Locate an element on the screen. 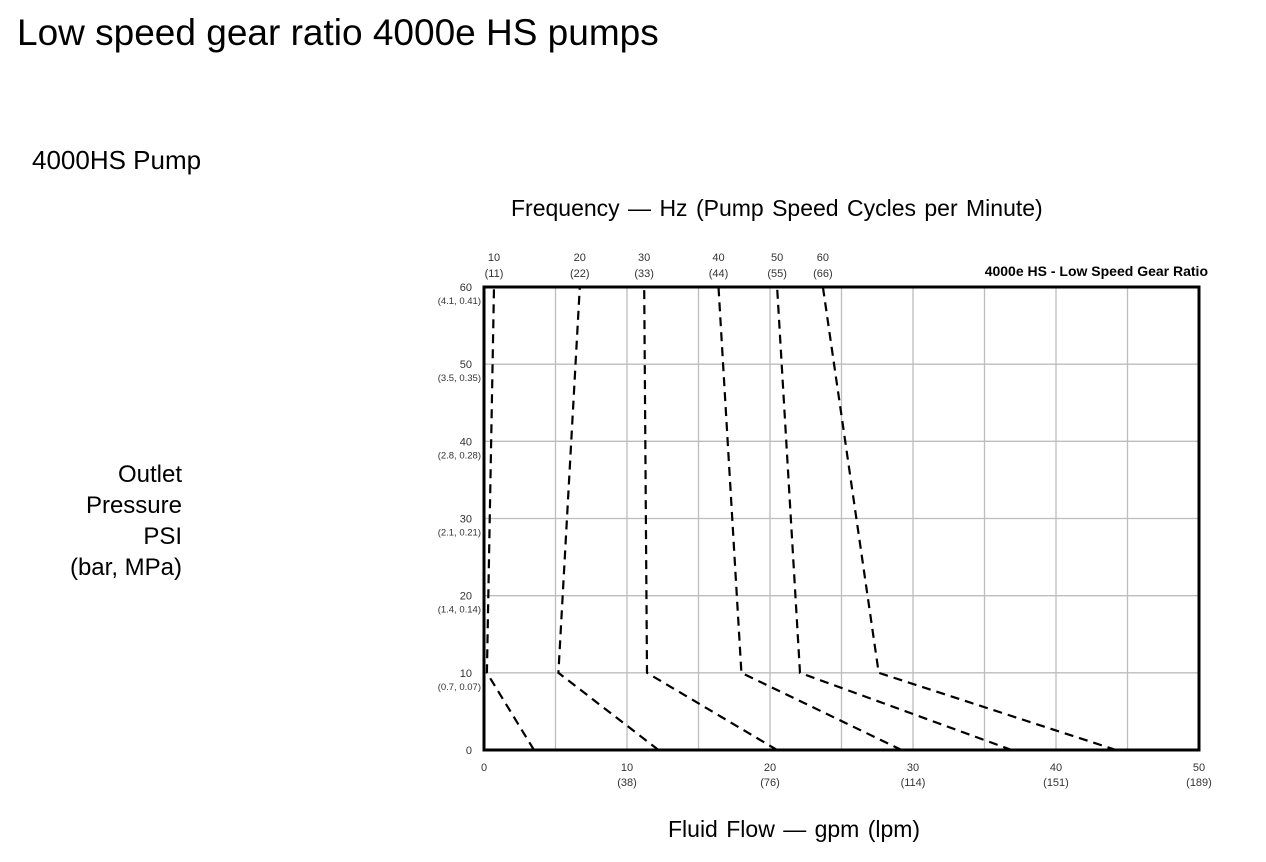 Image resolution: width=1266 pixels, height=862 pixels. x-tick-label: 50 is located at coordinates (1199, 768).